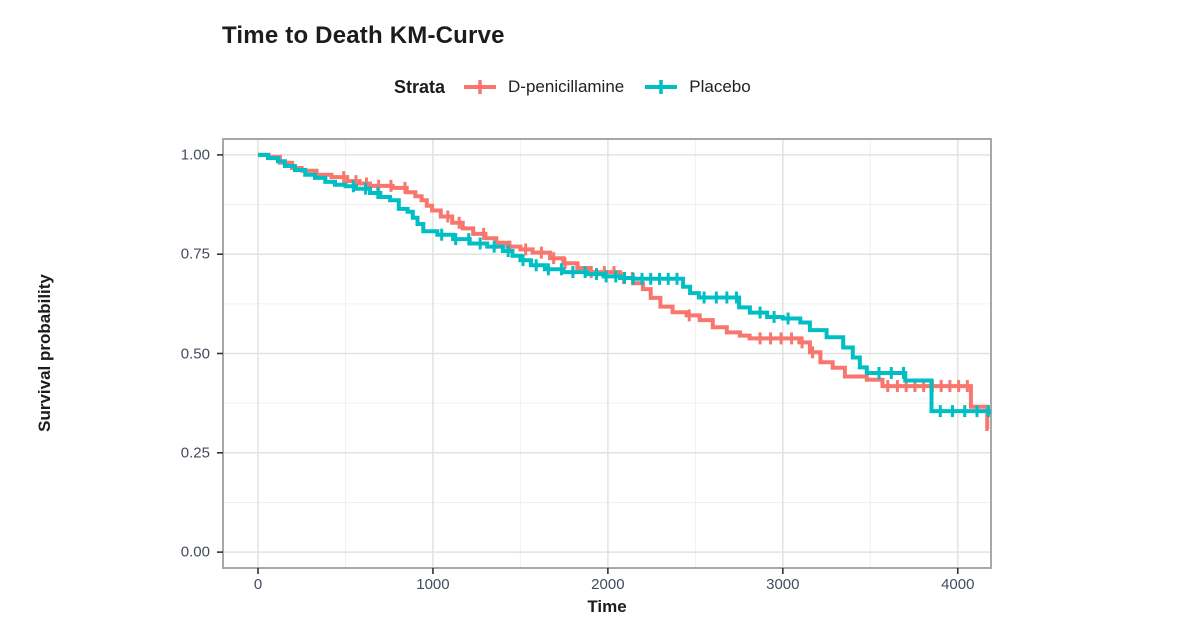 Image resolution: width=1200 pixels, height=630 pixels. I want to click on y-tick-label: 0.00, so click(195, 552).